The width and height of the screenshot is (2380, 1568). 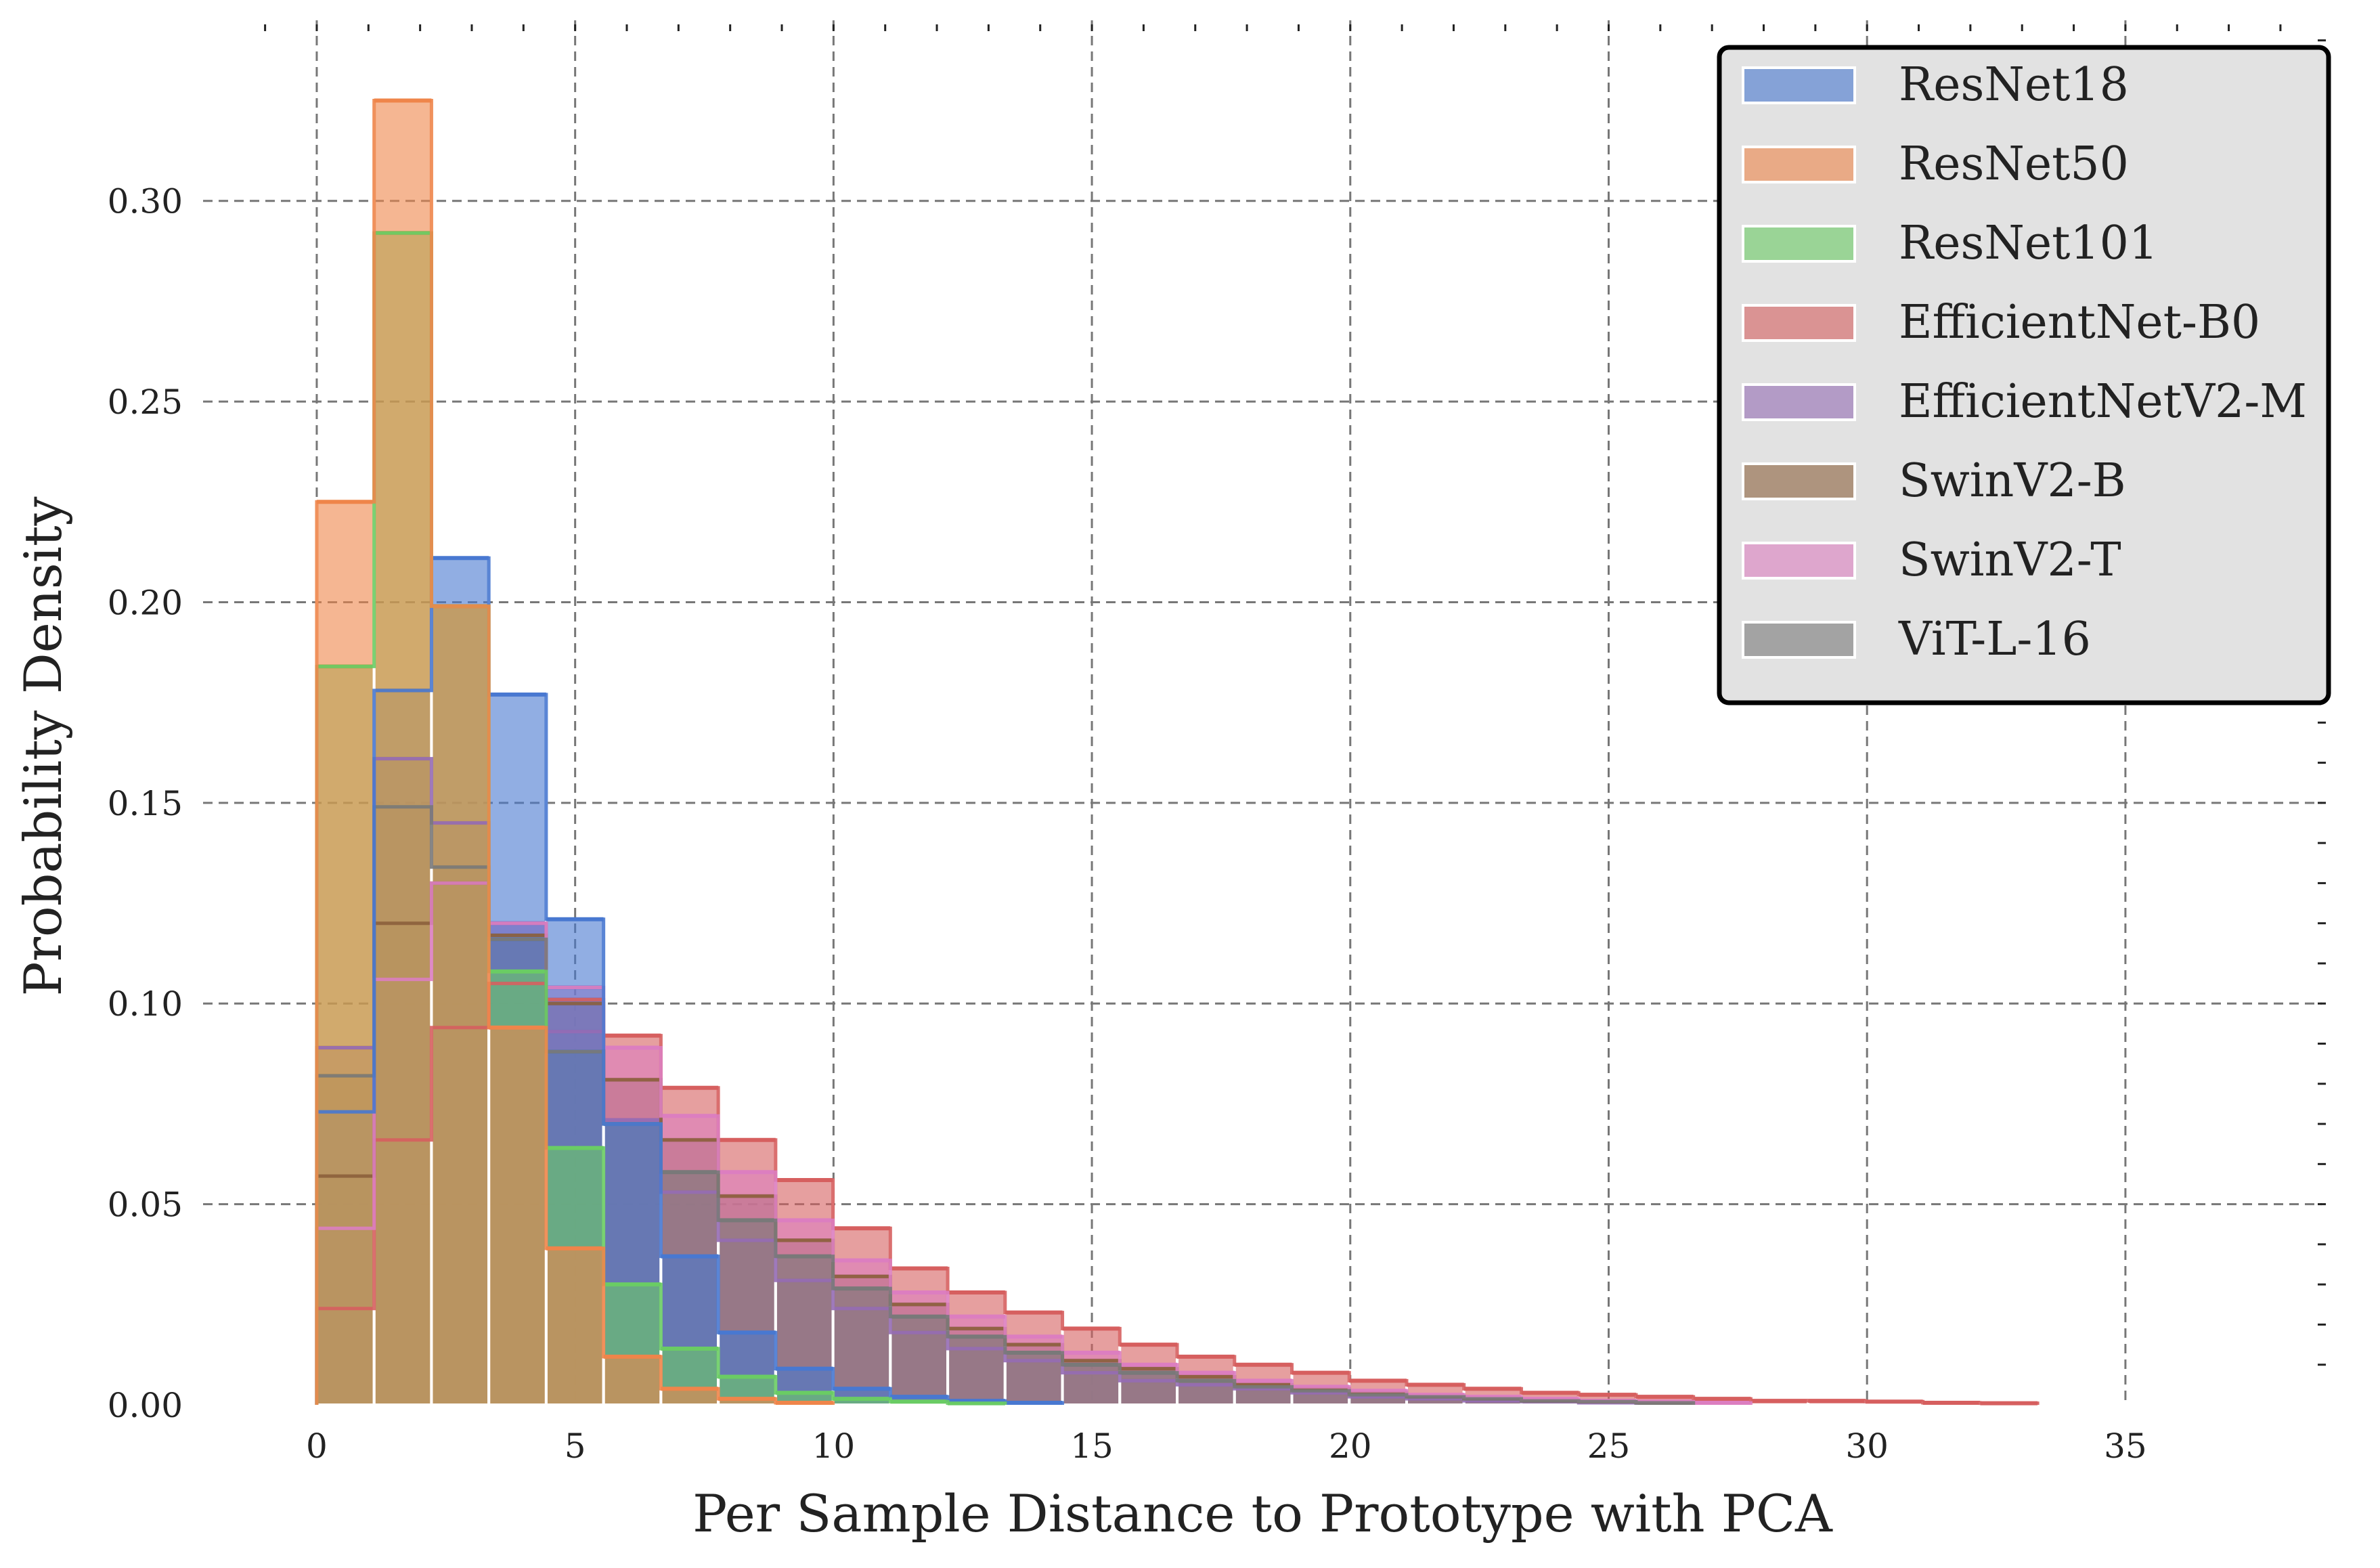 What do you see at coordinates (43, 746) in the screenshot?
I see `y-axis-label: Probability Density` at bounding box center [43, 746].